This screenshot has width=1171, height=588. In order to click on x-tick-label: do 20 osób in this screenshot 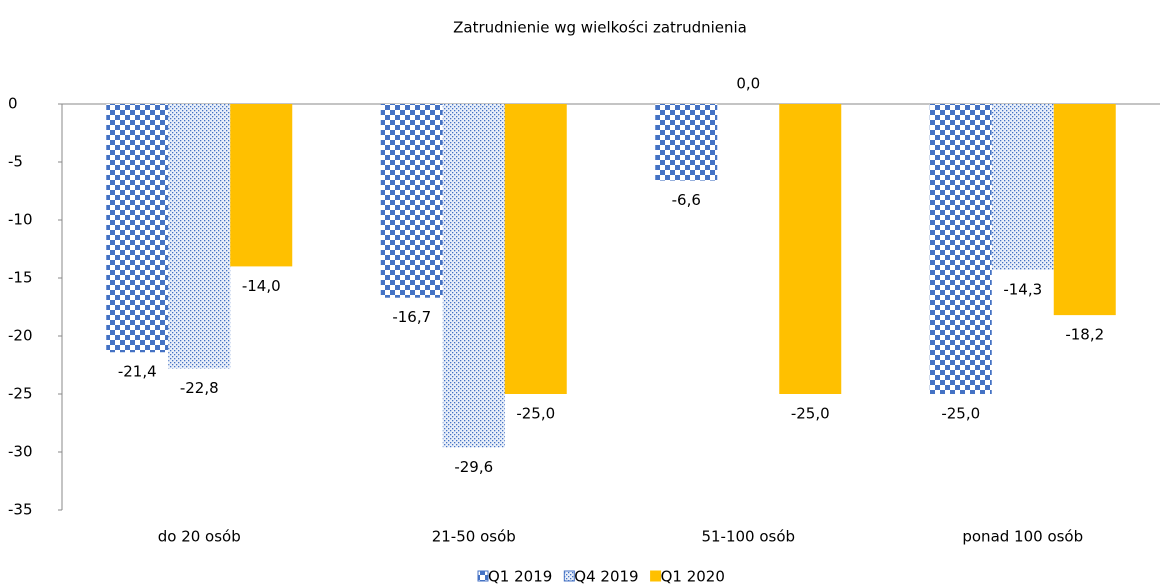, I will do `click(199, 537)`.